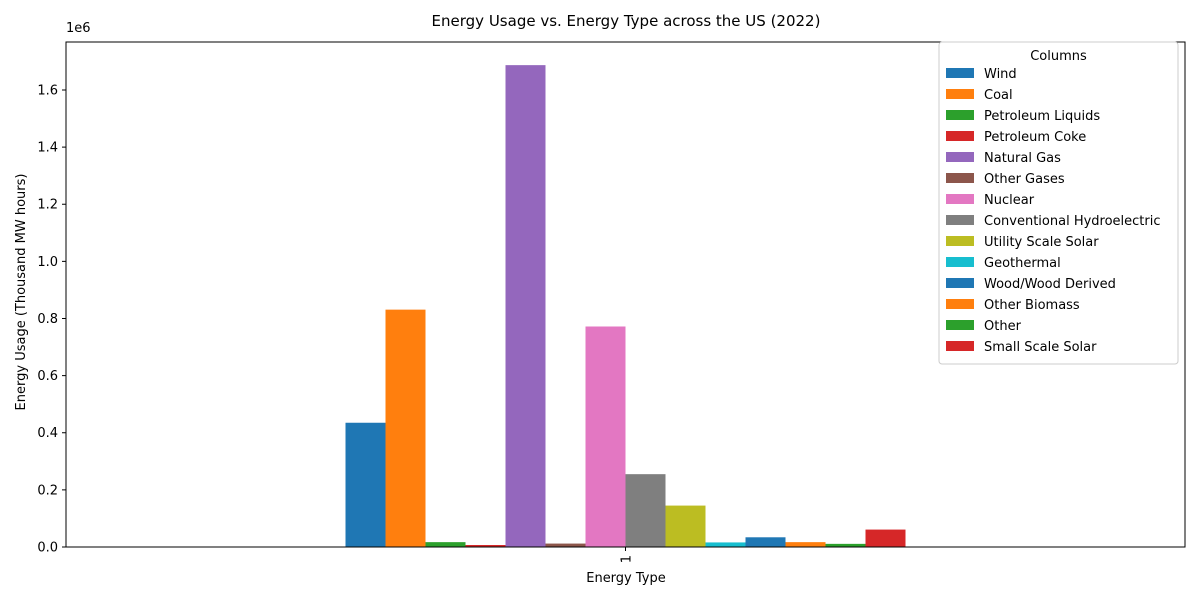 This screenshot has height=600, width=1200. Describe the element at coordinates (685, 526) in the screenshot. I see `bar-utility-scale-solar` at that location.